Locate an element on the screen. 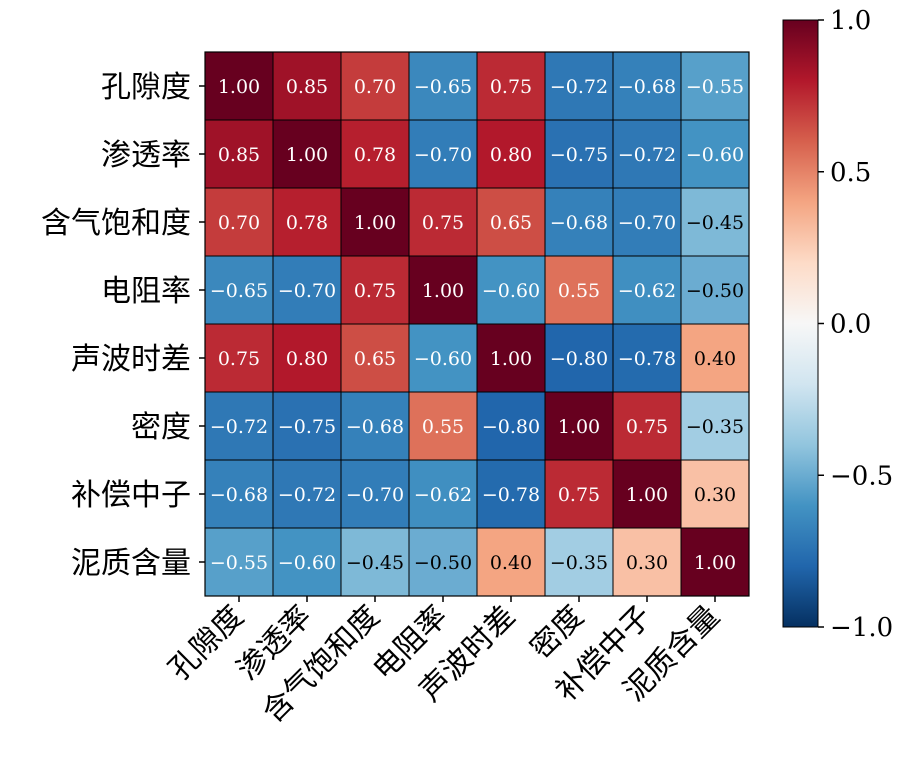 This screenshot has height=768, width=901. cell-value-label: −0.55 is located at coordinates (239, 563).